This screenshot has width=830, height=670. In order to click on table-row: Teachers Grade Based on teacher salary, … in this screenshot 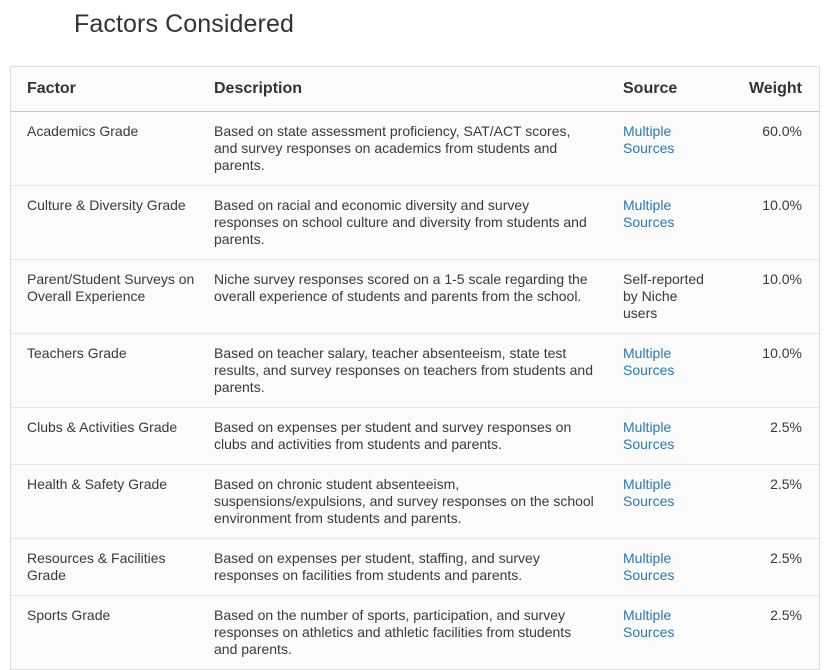, I will do `click(415, 370)`.